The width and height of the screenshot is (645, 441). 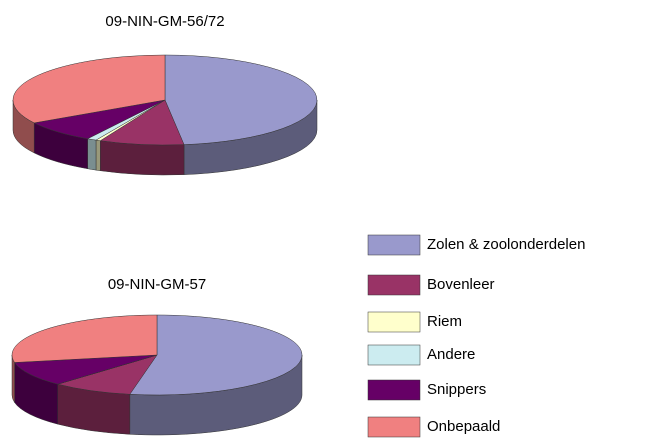 What do you see at coordinates (456, 389) in the screenshot?
I see `legend-label: Snippers` at bounding box center [456, 389].